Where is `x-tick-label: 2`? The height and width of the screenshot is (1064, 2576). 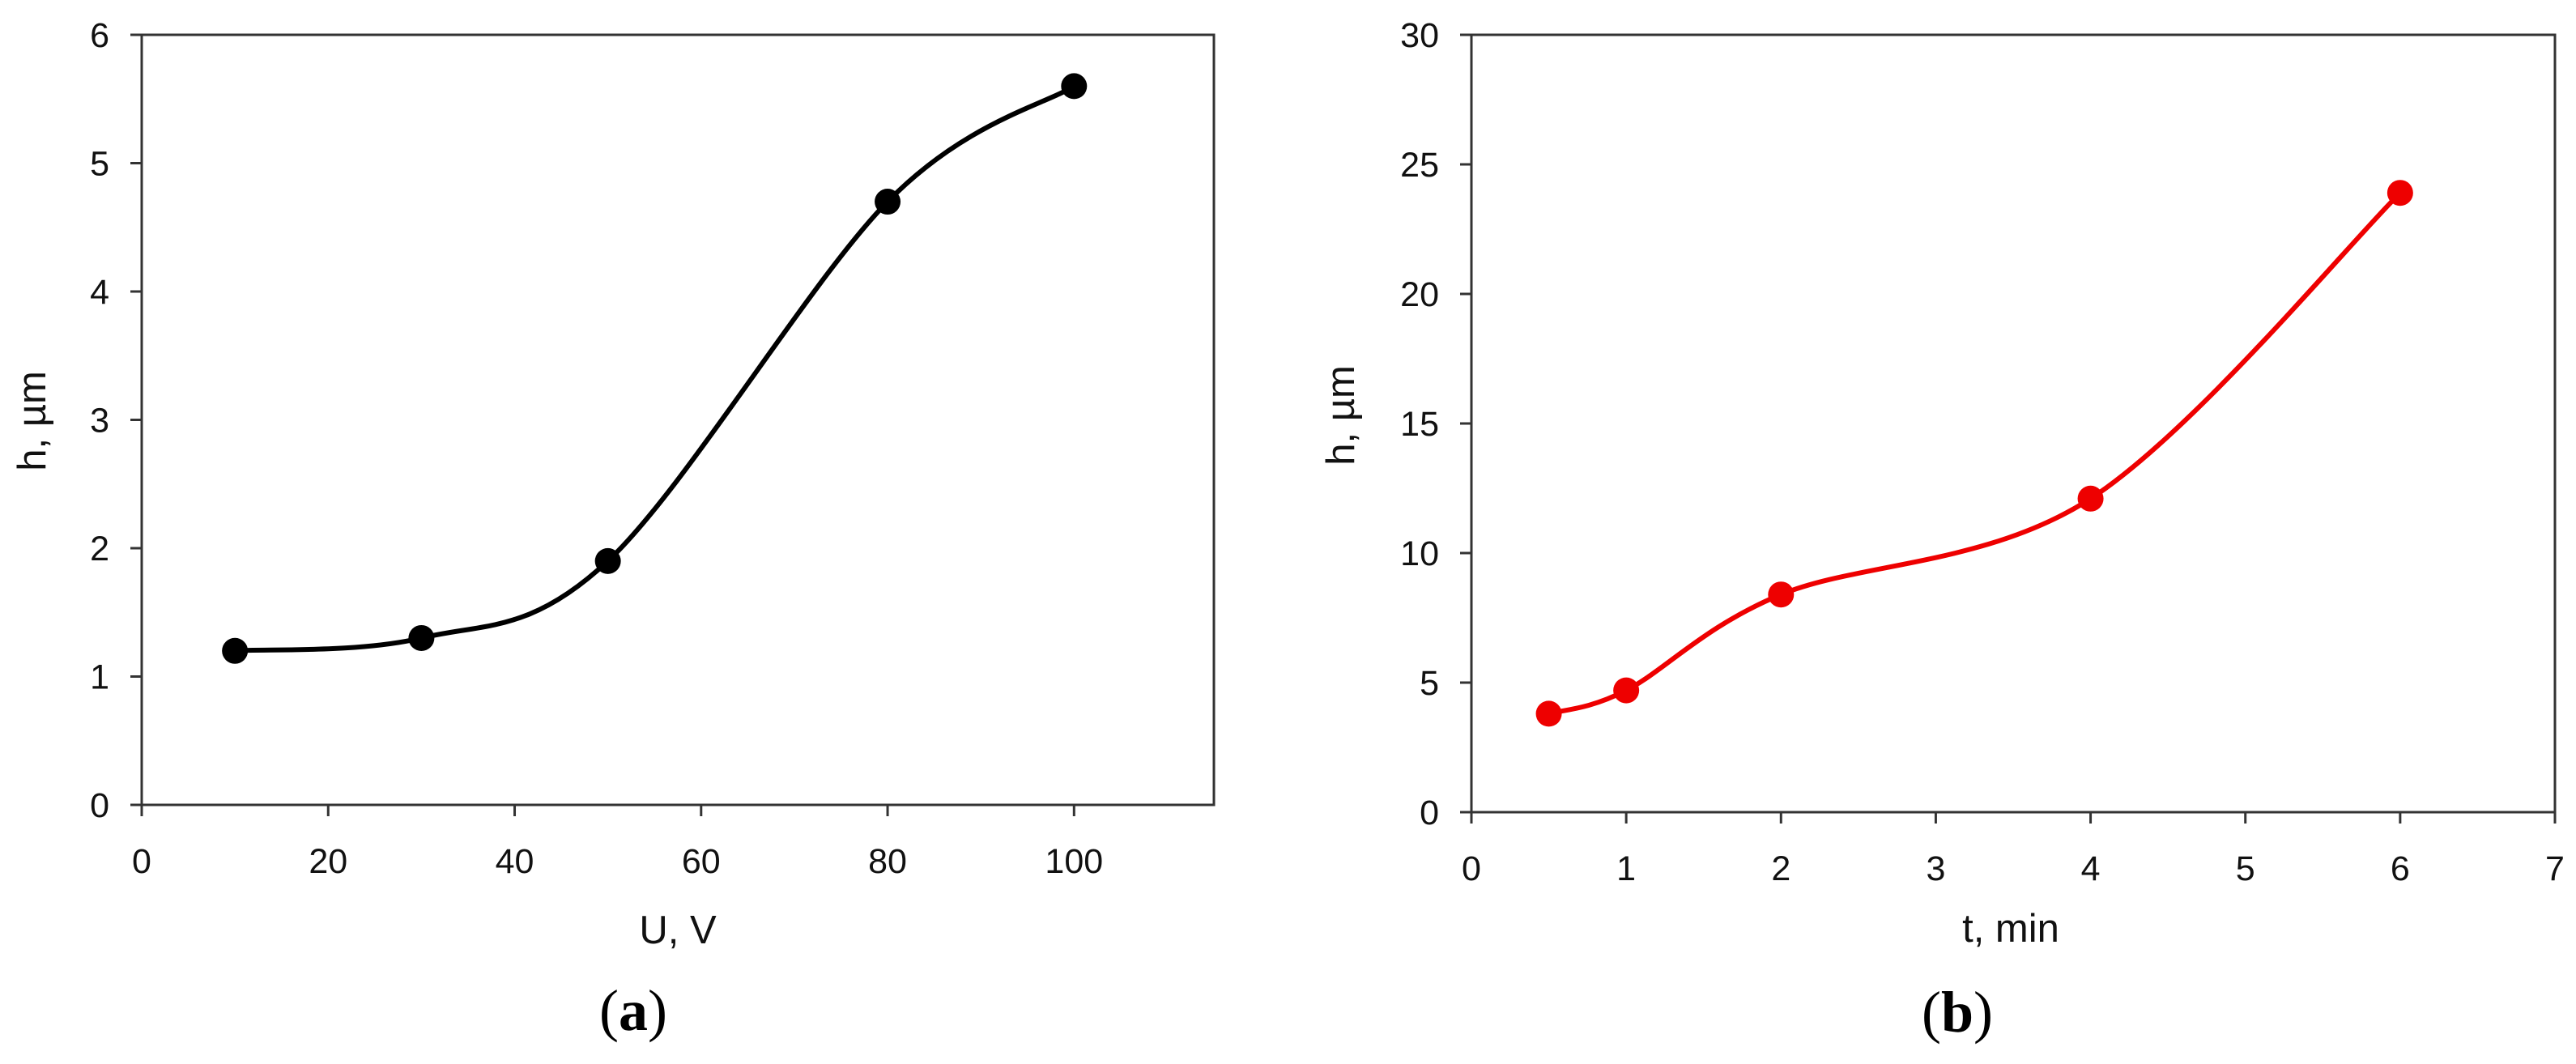
x-tick-label: 2 is located at coordinates (1780, 868).